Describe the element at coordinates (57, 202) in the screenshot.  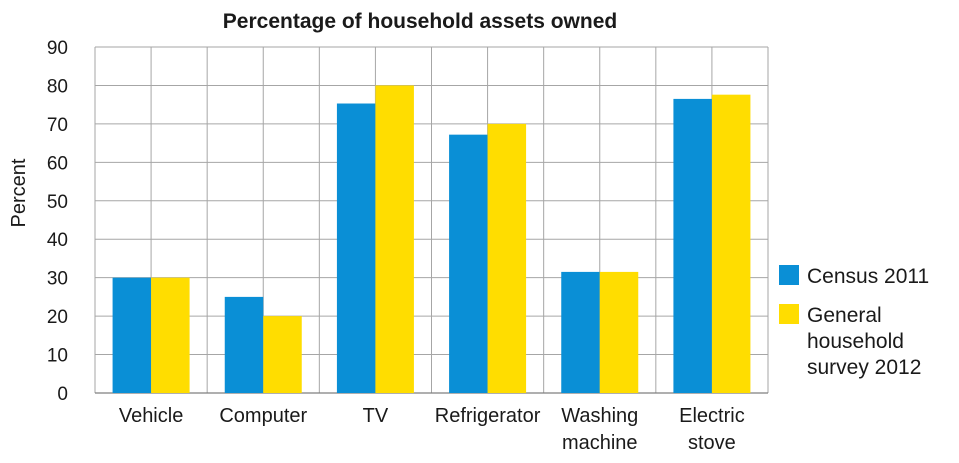
I see `y-tick-label: 50` at that location.